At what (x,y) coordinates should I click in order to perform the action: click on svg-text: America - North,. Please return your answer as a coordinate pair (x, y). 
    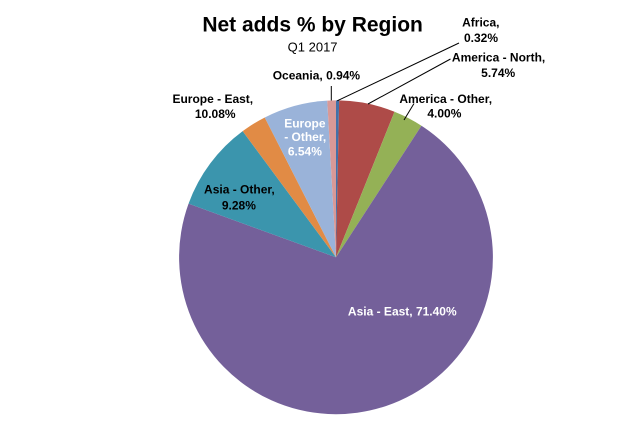
    Looking at the image, I should click on (498, 58).